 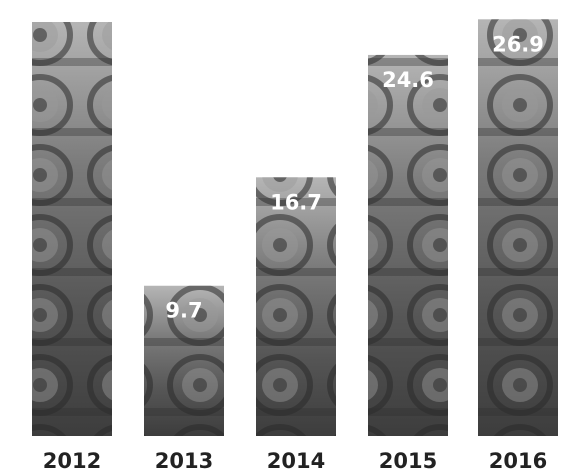 I want to click on value-label-2014: 16.7, so click(x=296, y=202).